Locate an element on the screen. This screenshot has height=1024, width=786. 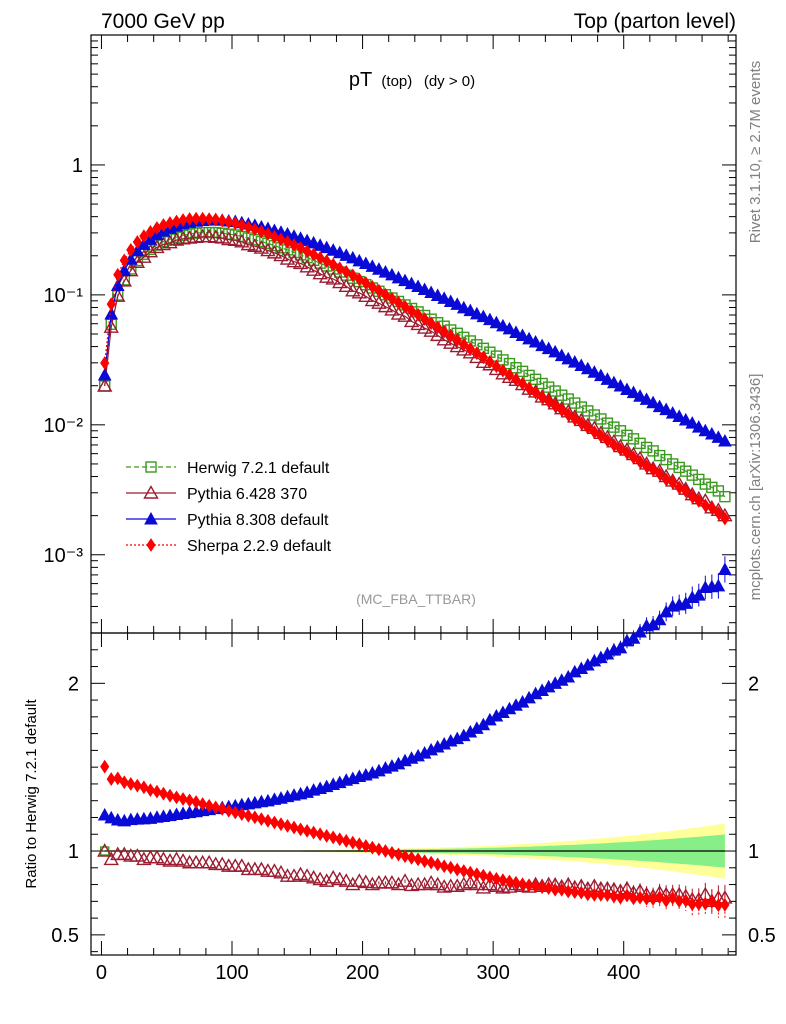
plot-title: pT (top) (dy > 0) is located at coordinates (412, 80).